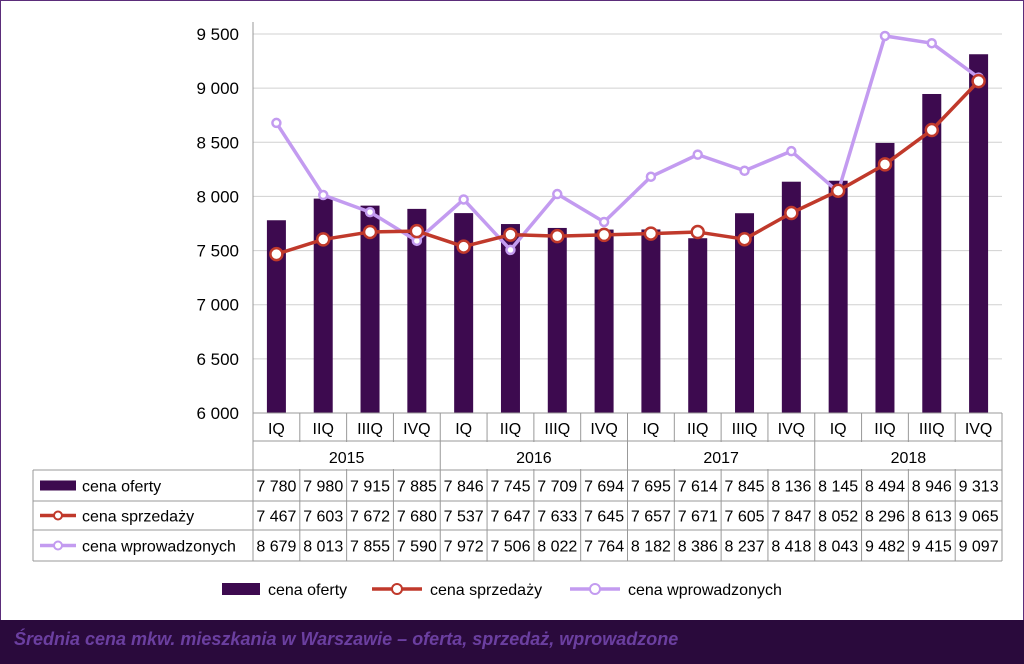 Image resolution: width=1024 pixels, height=664 pixels. I want to click on table-cell: 8 145, so click(838, 487).